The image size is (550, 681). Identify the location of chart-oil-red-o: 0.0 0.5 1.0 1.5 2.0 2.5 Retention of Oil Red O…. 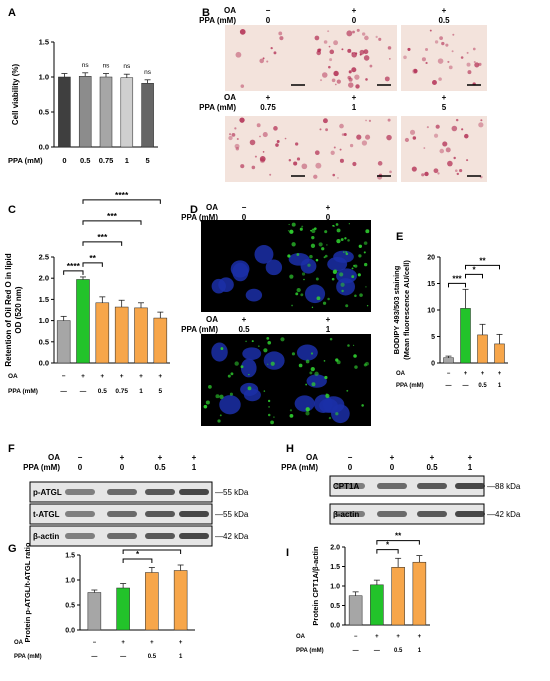
(87, 292).